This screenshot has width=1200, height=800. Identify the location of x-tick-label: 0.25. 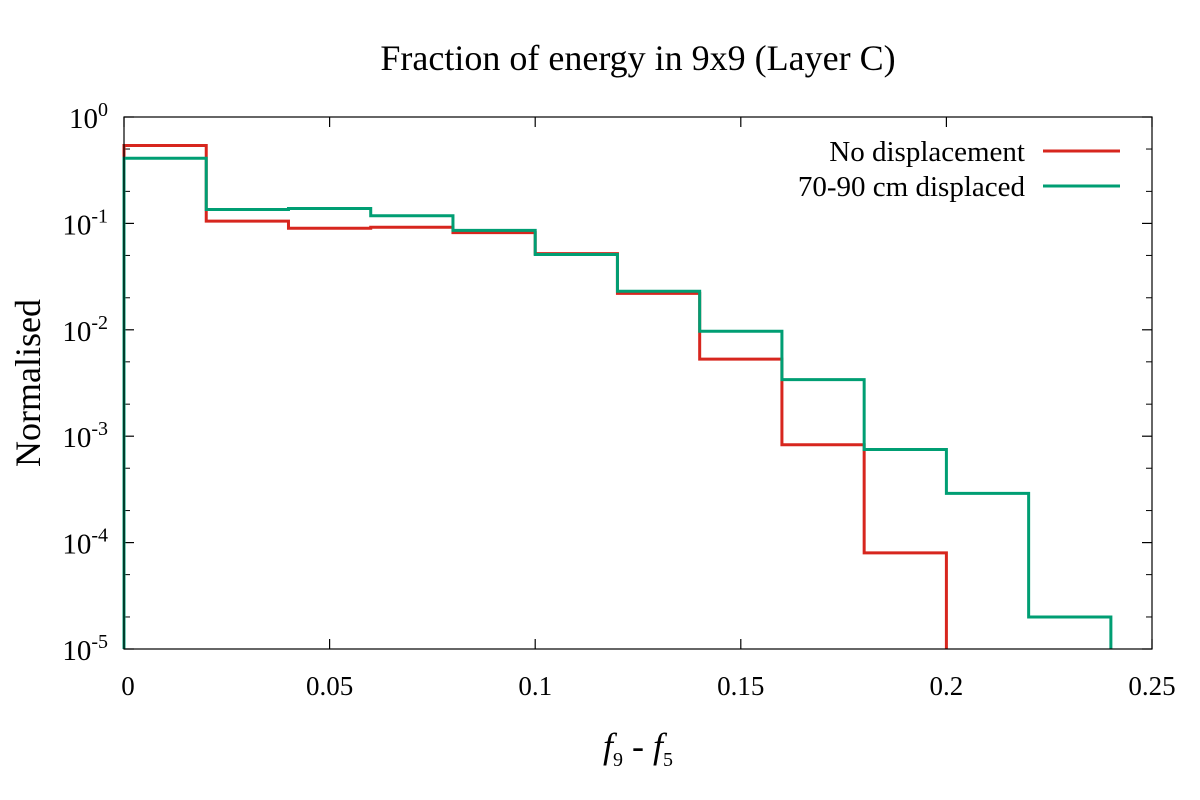
(1151, 686).